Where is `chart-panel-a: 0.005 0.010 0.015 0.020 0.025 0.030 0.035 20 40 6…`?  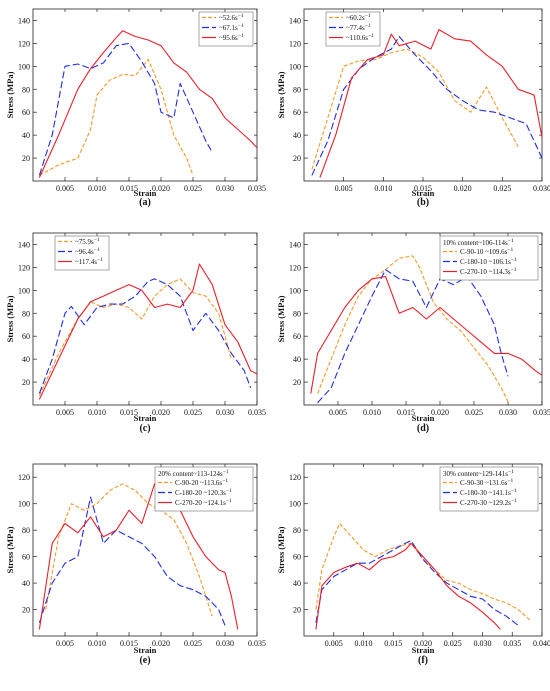
chart-panel-a: 0.005 0.010 0.015 0.020 0.025 0.030 0.035 20 40 6… is located at coordinates (135, 108).